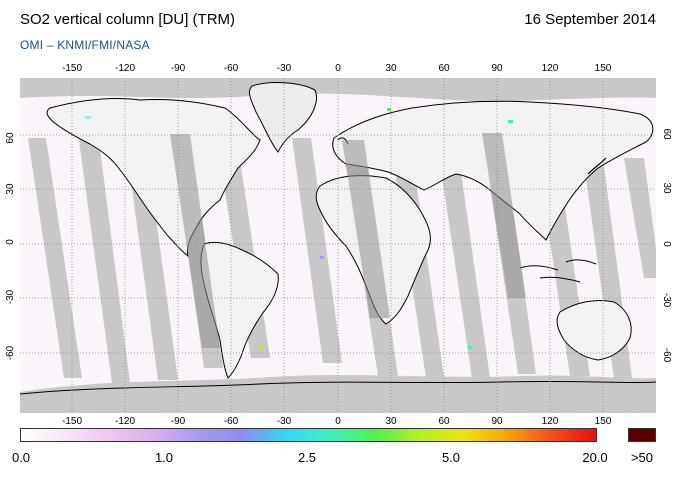 Image resolution: width=676 pixels, height=480 pixels. What do you see at coordinates (642, 457) in the screenshot?
I see `colorbar-overflow-label: >50` at bounding box center [642, 457].